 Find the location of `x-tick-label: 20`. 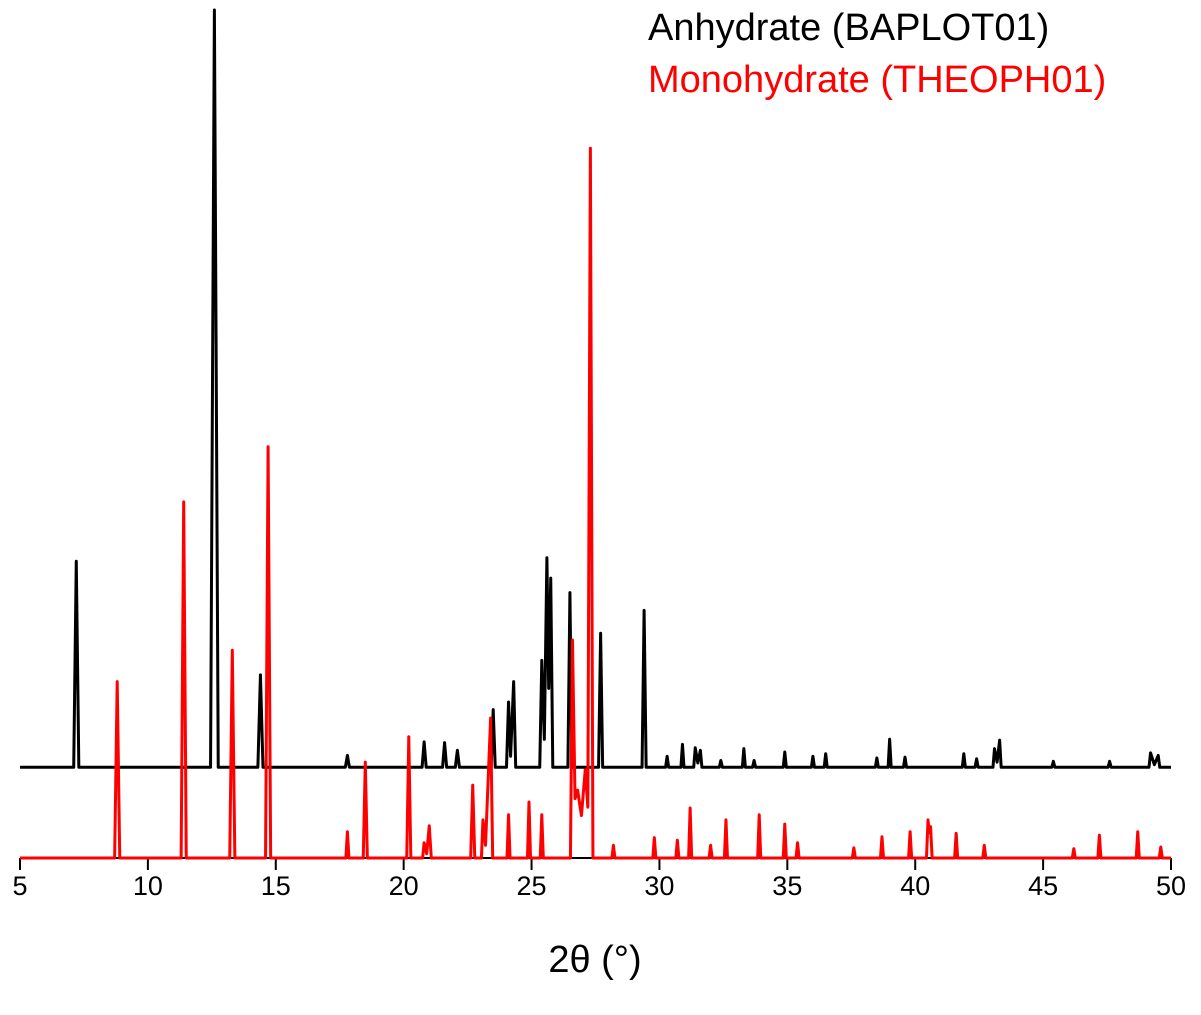

x-tick-label: 20 is located at coordinates (404, 886).